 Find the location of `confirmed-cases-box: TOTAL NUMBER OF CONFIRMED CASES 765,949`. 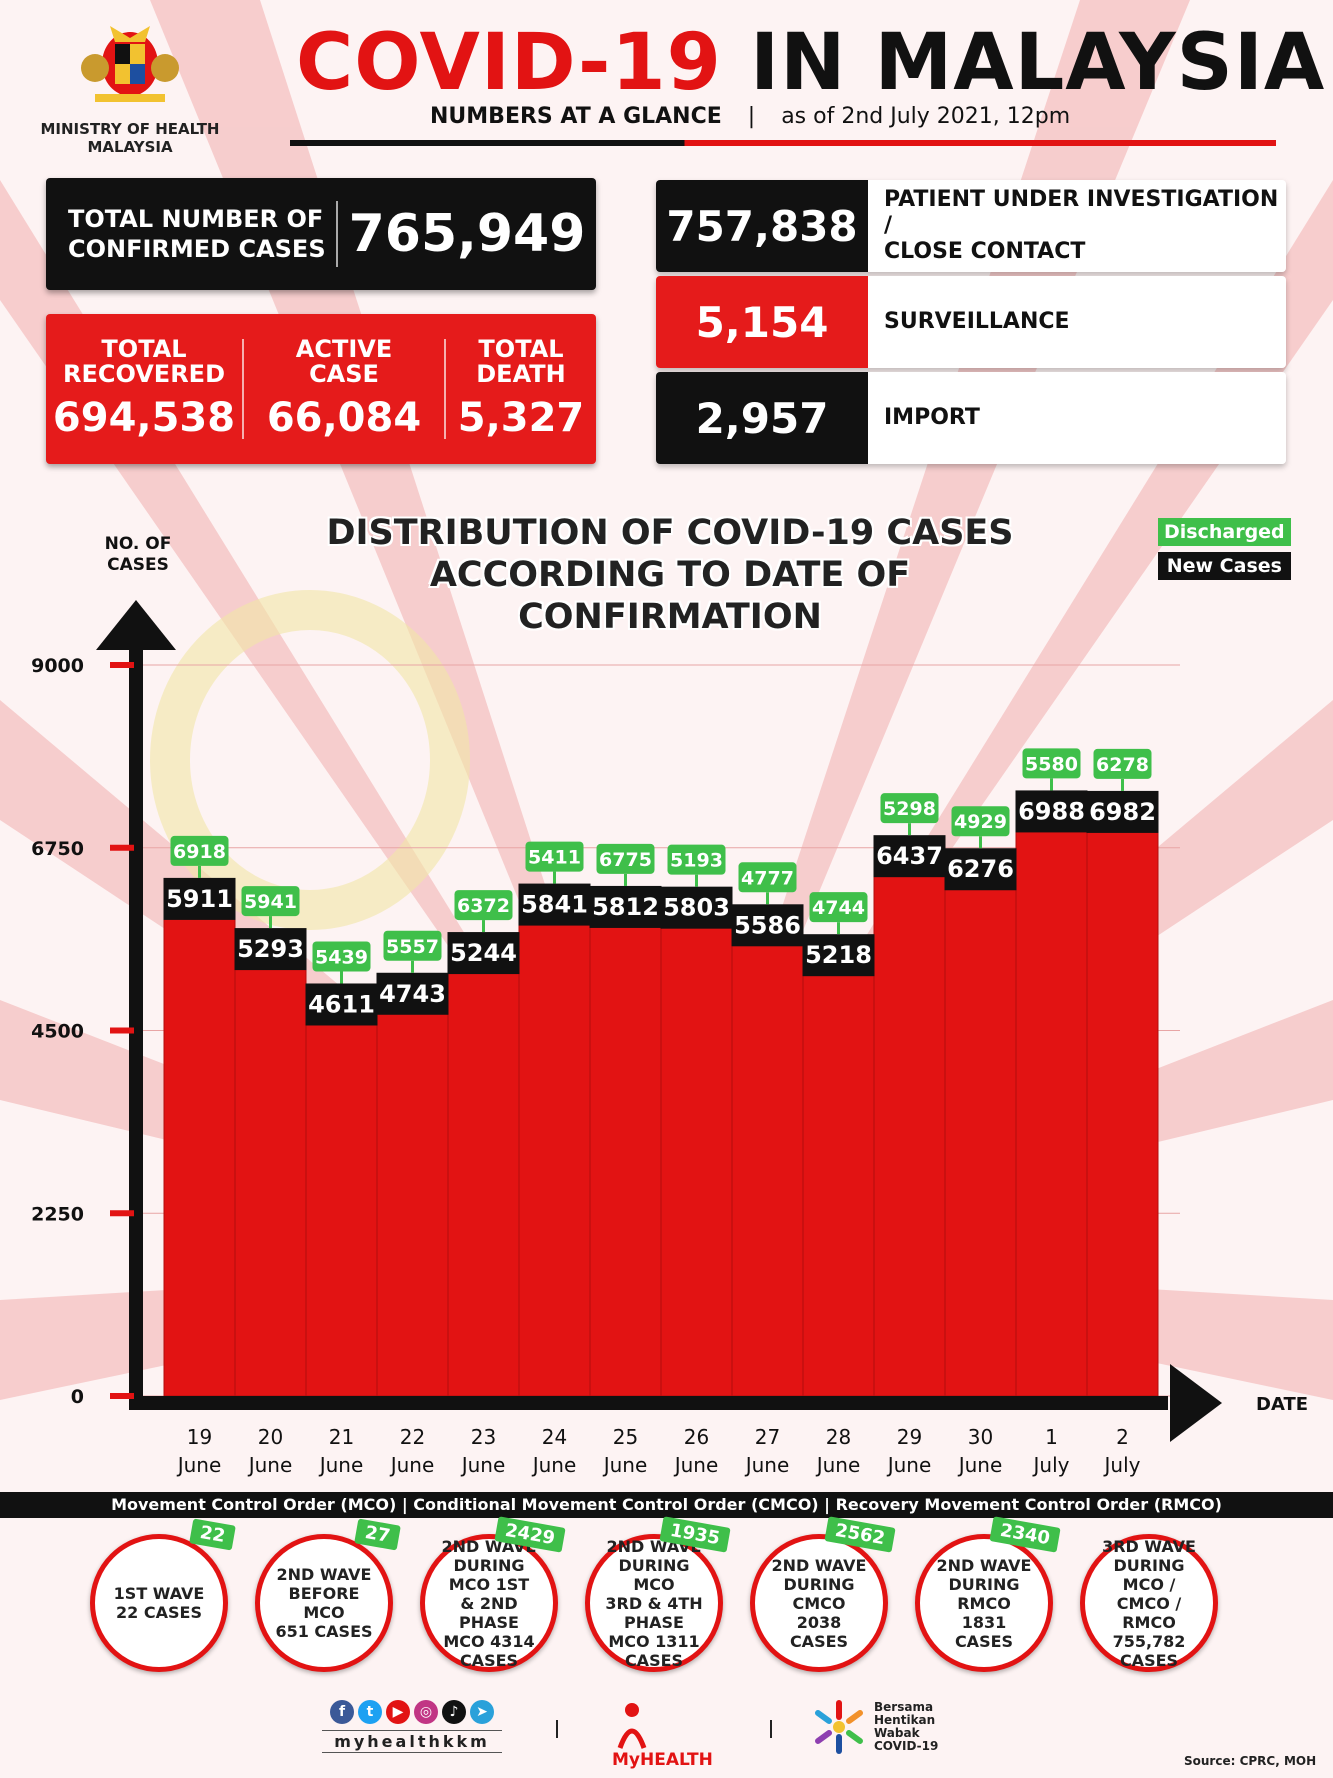

confirmed-cases-box: TOTAL NUMBER OF CONFIRMED CASES 765,949 is located at coordinates (321, 234).